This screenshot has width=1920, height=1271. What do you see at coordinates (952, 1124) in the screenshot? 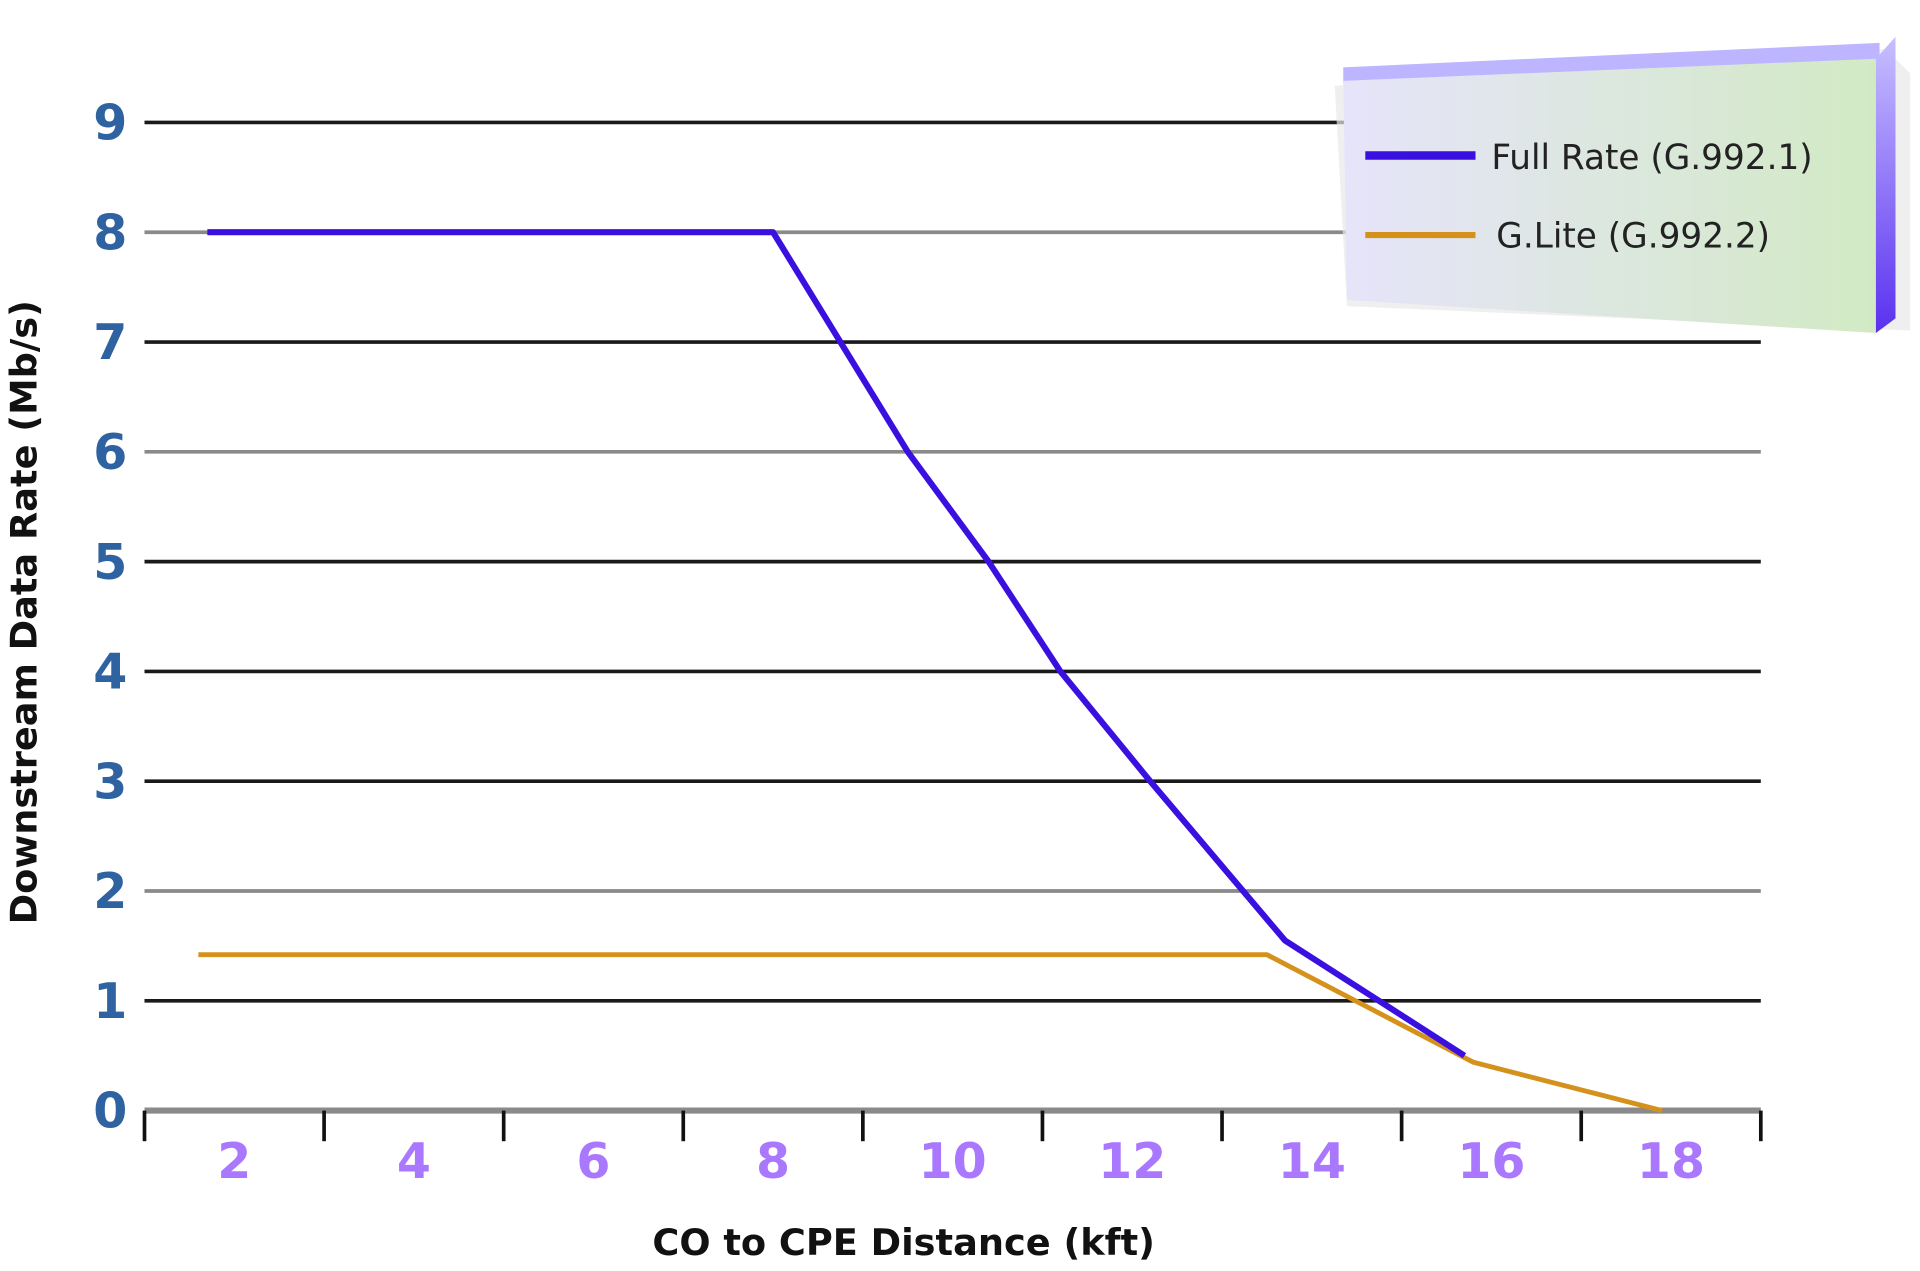
I see `x-axis` at bounding box center [952, 1124].